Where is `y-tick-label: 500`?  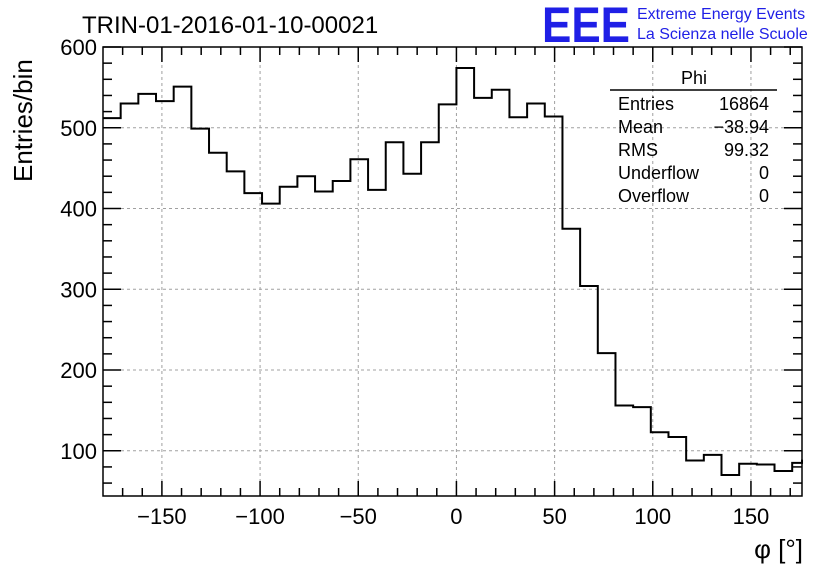
y-tick-label: 500 is located at coordinates (78, 128).